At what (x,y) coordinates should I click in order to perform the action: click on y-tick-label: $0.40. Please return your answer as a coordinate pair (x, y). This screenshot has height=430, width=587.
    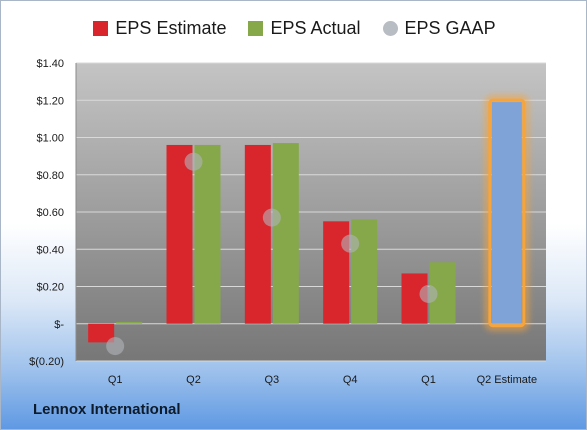
    Looking at the image, I should click on (50, 250).